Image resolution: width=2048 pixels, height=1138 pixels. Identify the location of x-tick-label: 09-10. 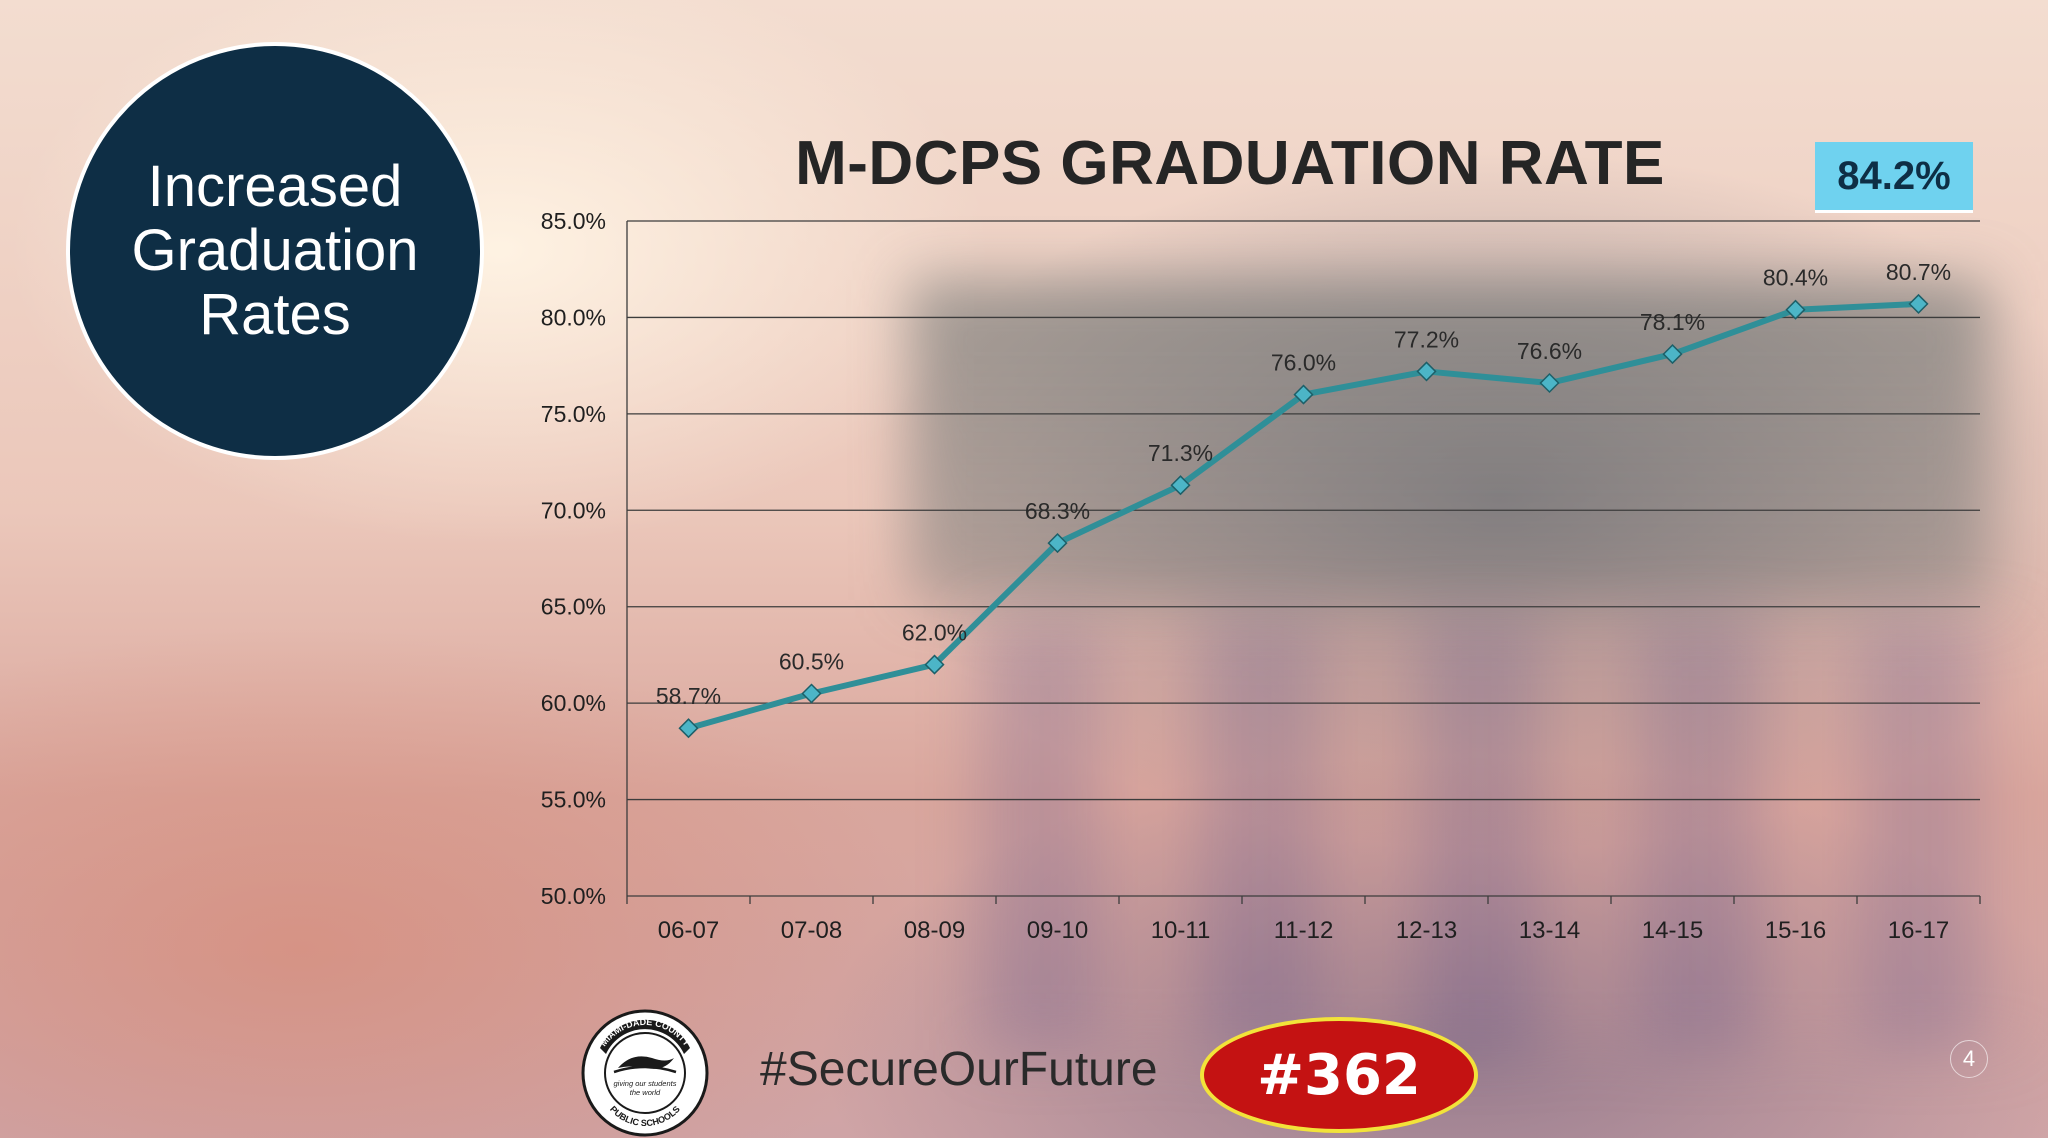
(1057, 930).